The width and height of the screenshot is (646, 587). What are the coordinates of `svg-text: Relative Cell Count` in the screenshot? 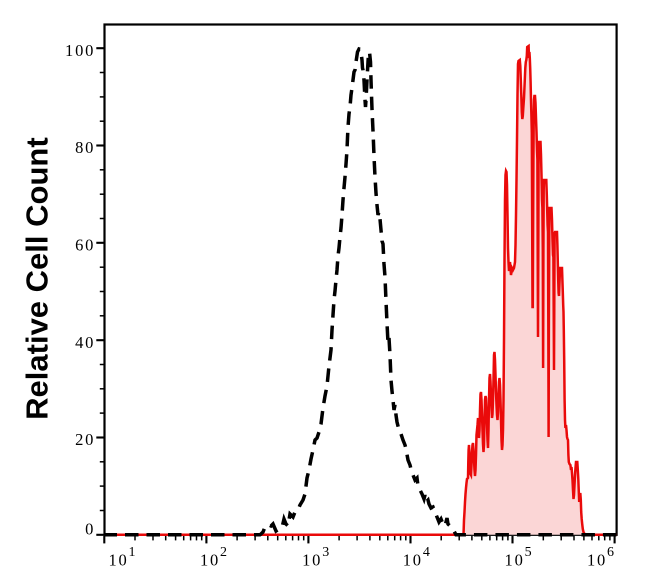 It's located at (36, 278).